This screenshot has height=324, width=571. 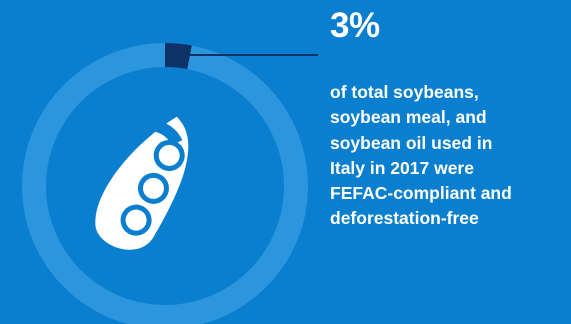 I want to click on caption-line: deforestation-free, so click(x=404, y=218).